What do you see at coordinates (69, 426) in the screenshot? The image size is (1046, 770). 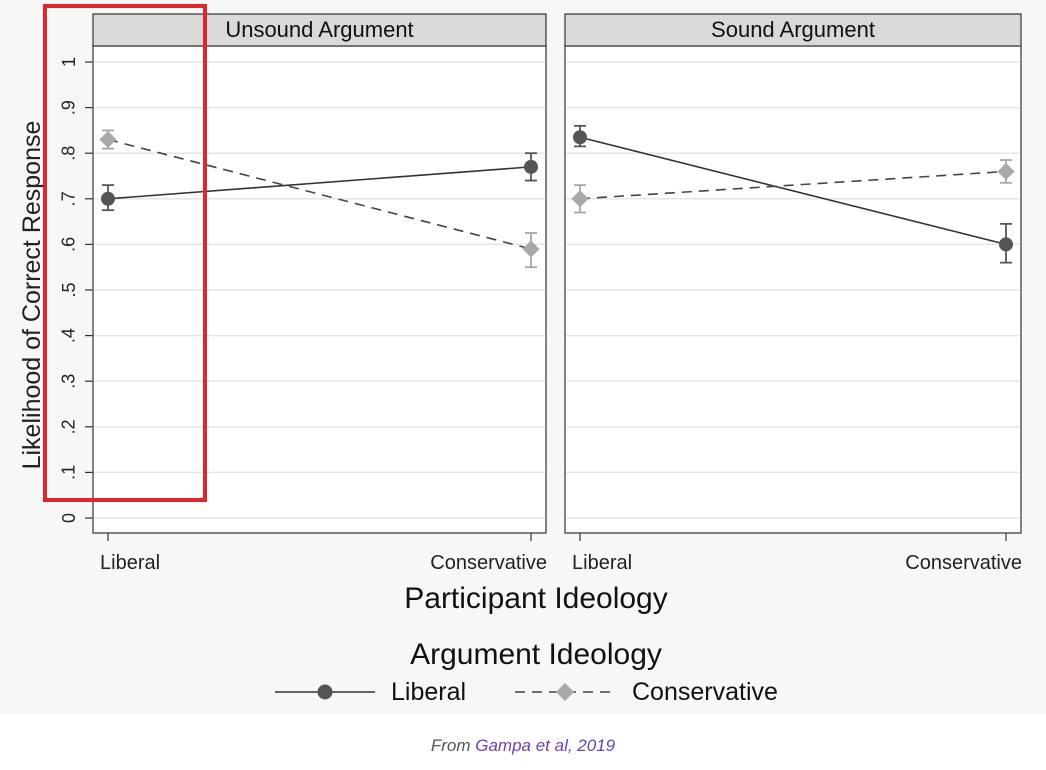 I see `y-tick-label: .2` at bounding box center [69, 426].